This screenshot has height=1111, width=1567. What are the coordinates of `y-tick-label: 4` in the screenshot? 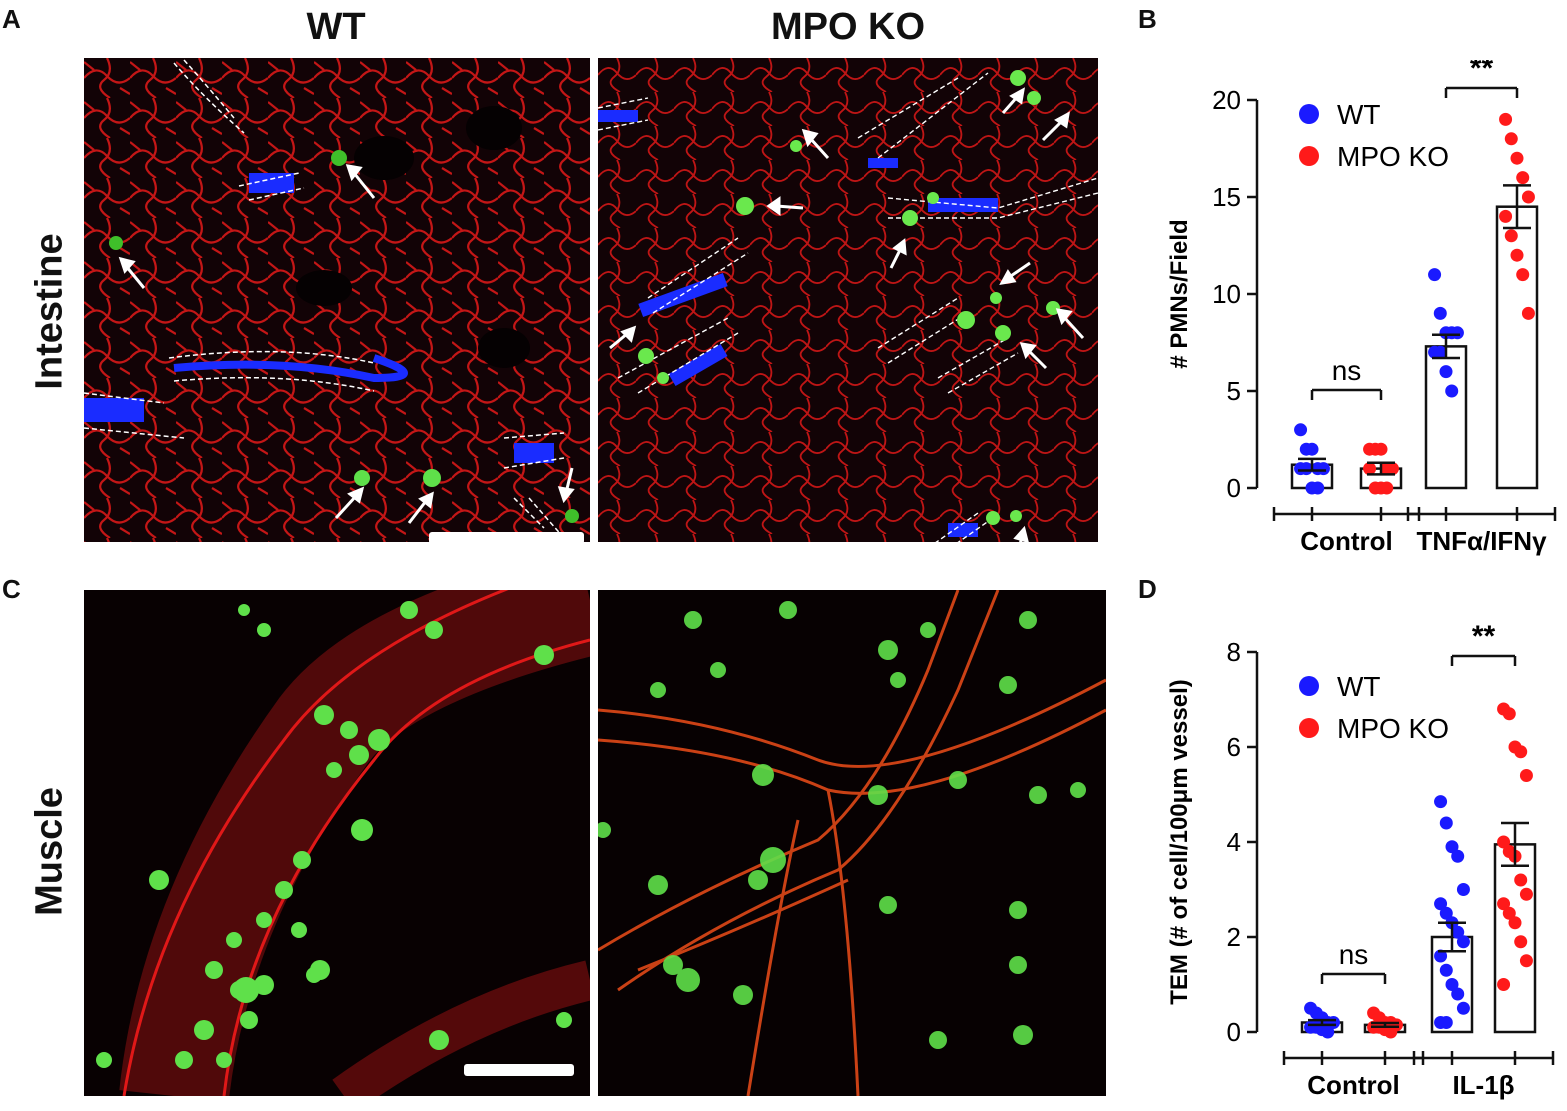 It's located at (1234, 842).